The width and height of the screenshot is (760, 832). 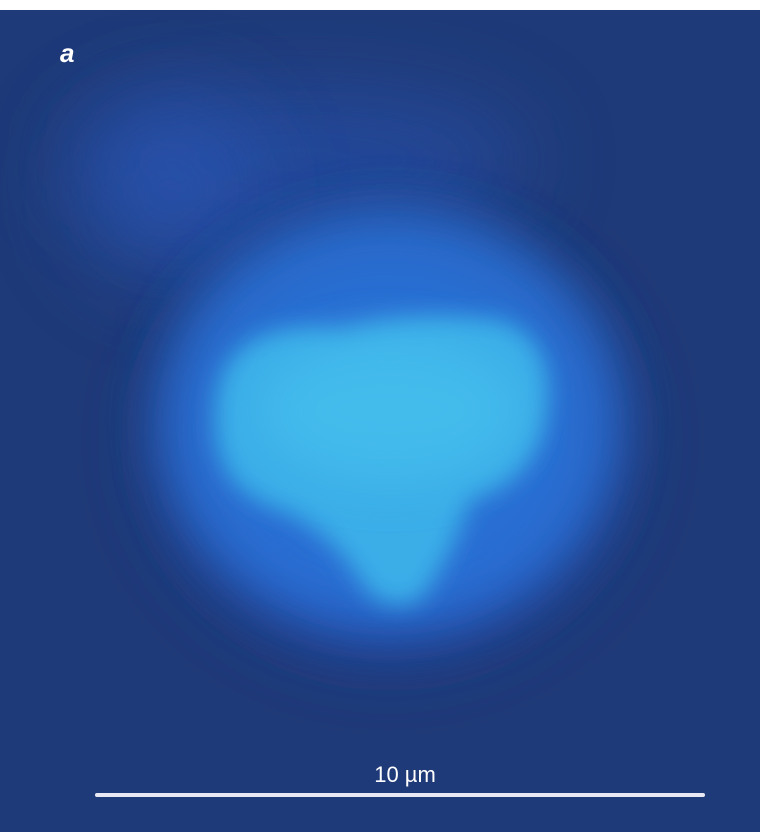 What do you see at coordinates (67, 53) in the screenshot?
I see `panel-label: a` at bounding box center [67, 53].